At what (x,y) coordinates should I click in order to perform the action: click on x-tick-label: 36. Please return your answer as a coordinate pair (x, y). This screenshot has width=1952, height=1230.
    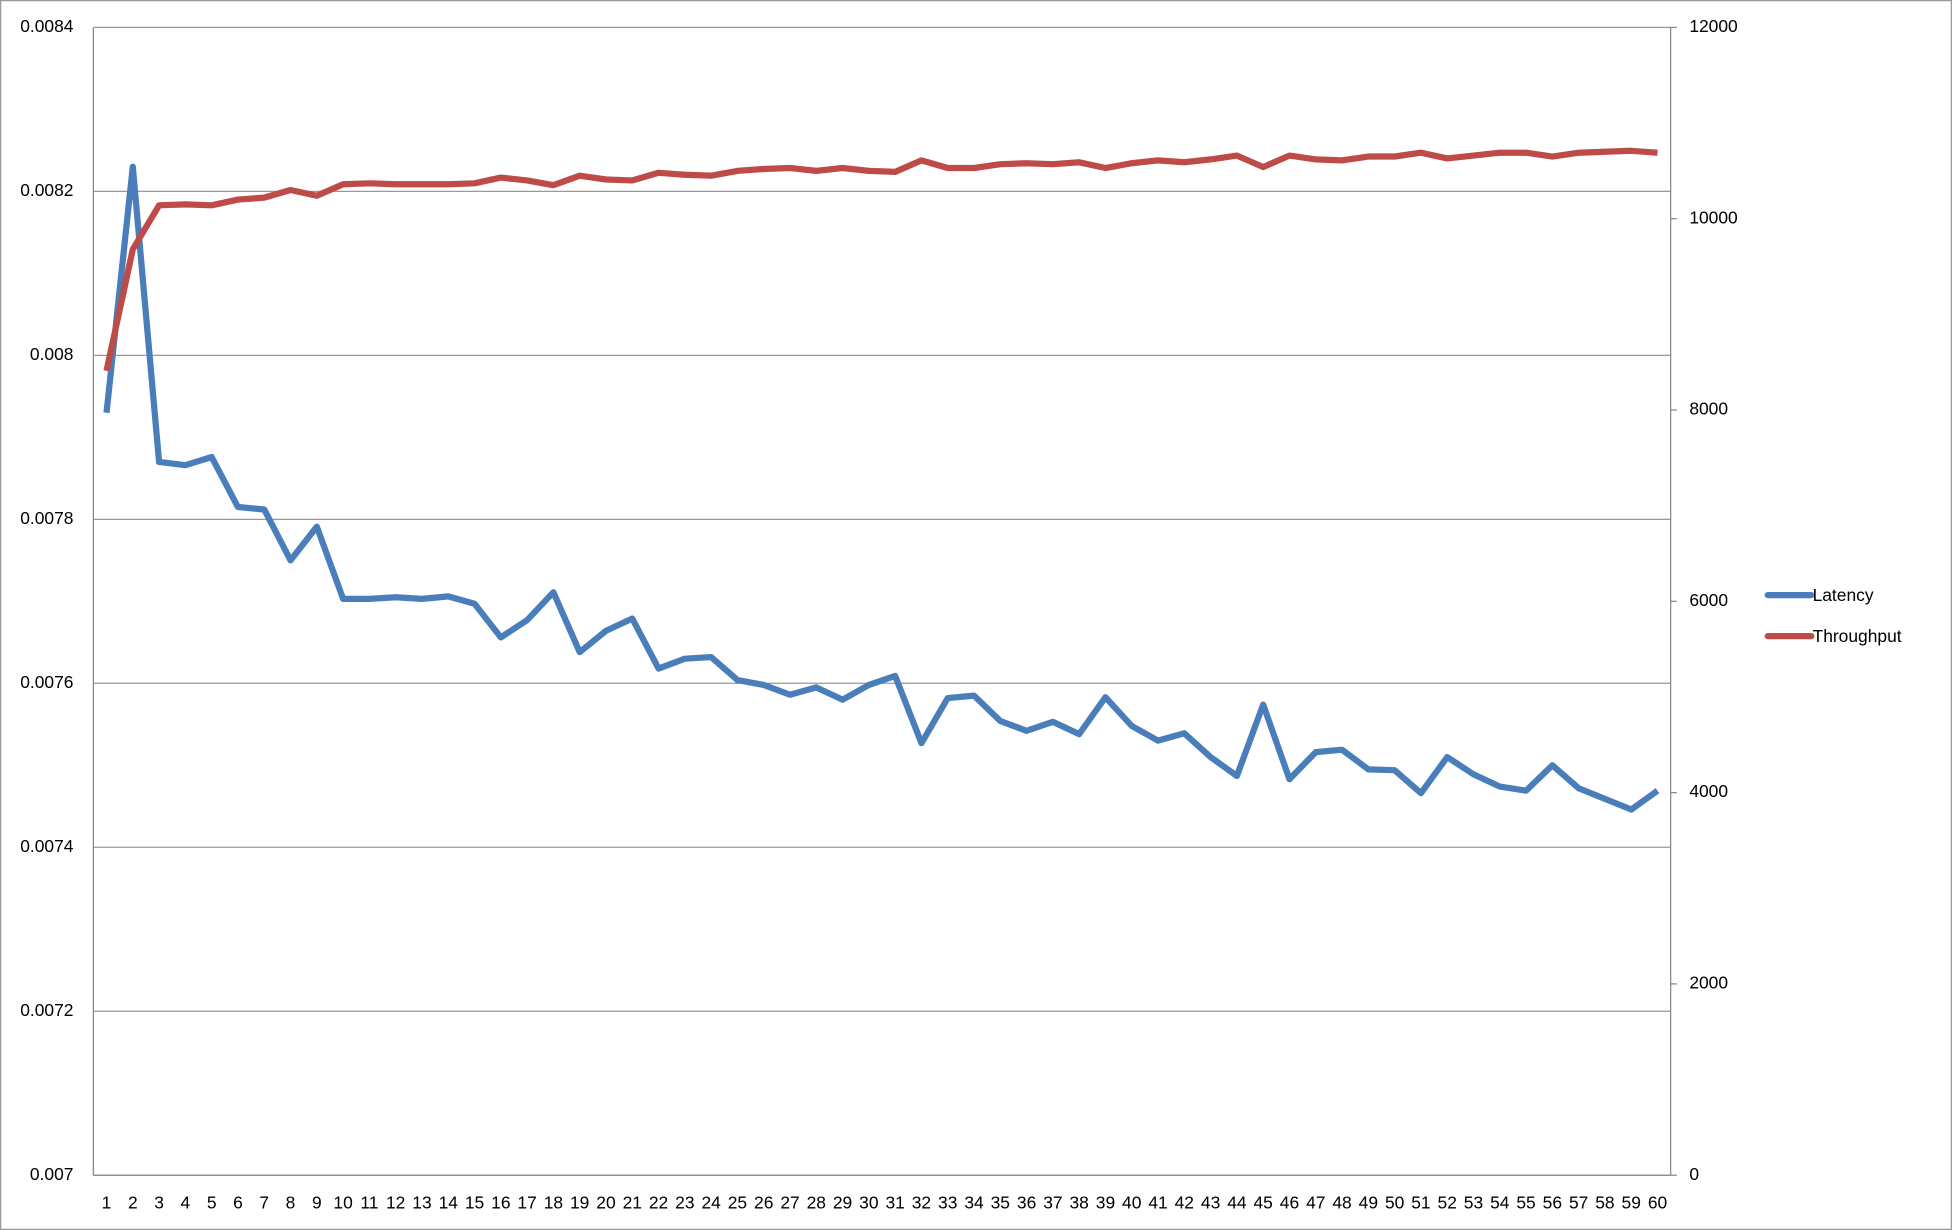
    Looking at the image, I should click on (1026, 1202).